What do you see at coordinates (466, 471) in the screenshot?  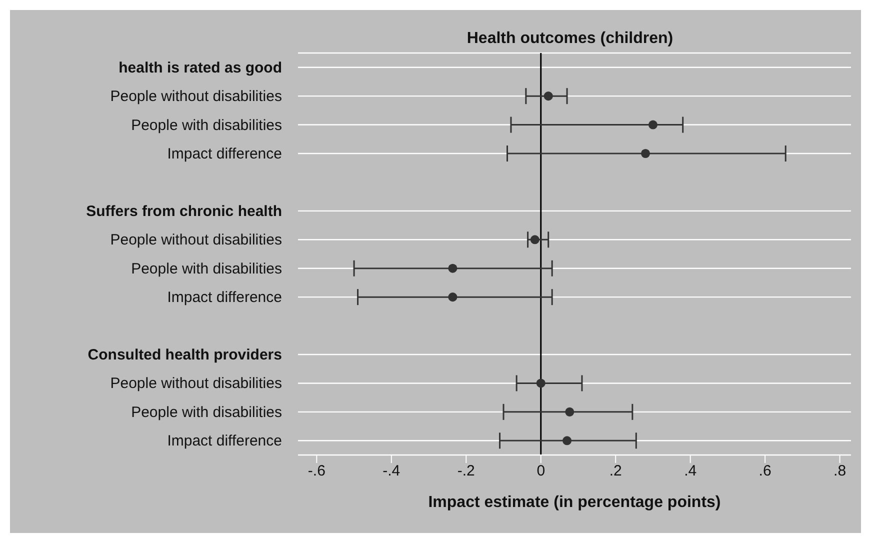 I see `x-tick-label: -.2` at bounding box center [466, 471].